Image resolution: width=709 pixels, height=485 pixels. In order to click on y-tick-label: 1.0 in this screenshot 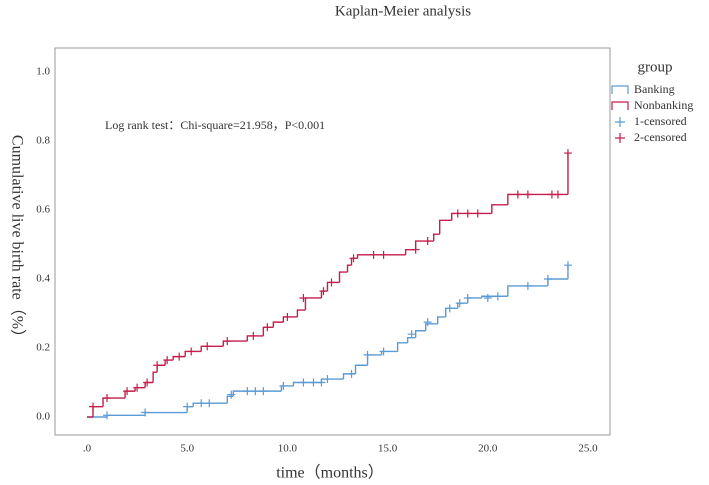, I will do `click(43, 72)`.